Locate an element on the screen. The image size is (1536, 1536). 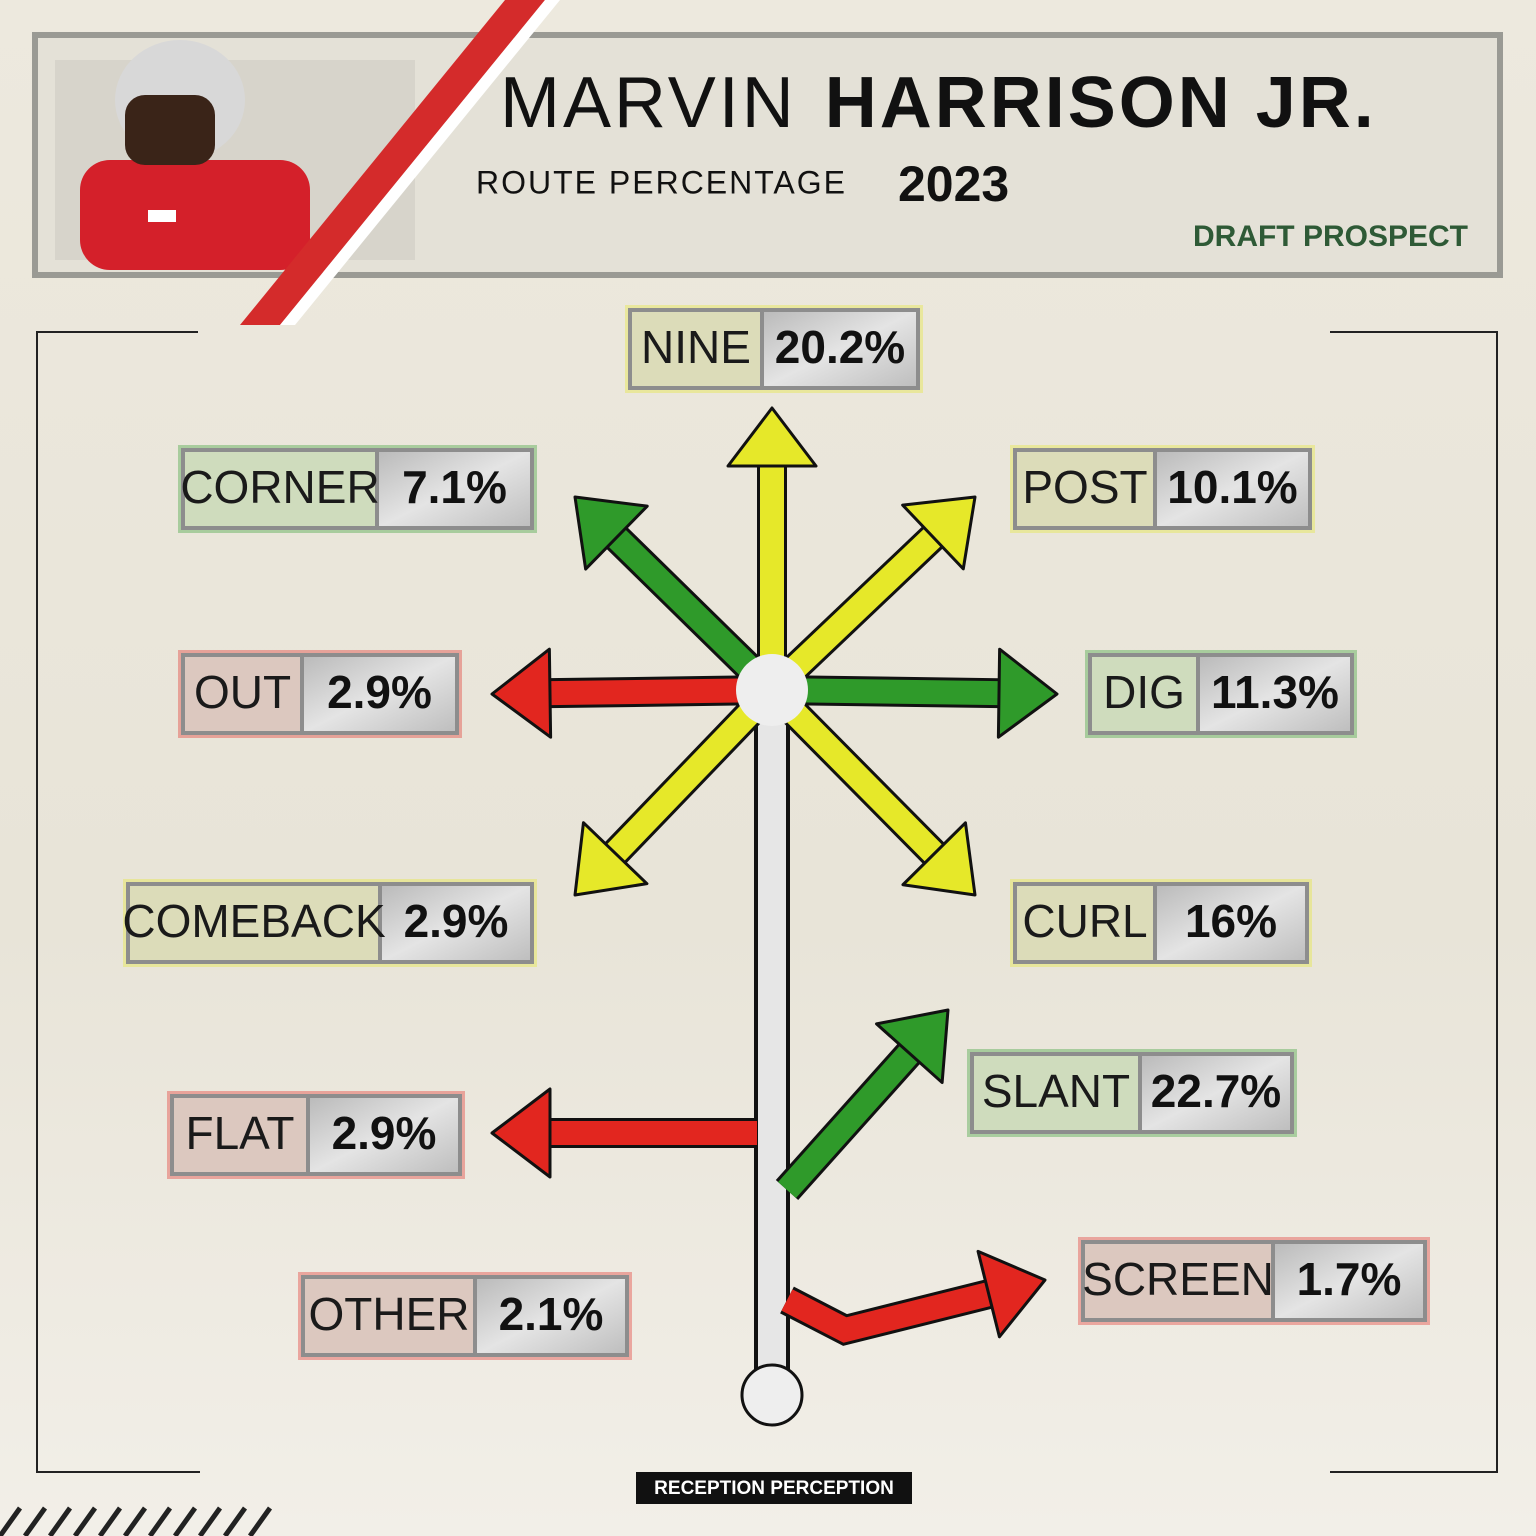
route-name: OUT is located at coordinates (242, 692).